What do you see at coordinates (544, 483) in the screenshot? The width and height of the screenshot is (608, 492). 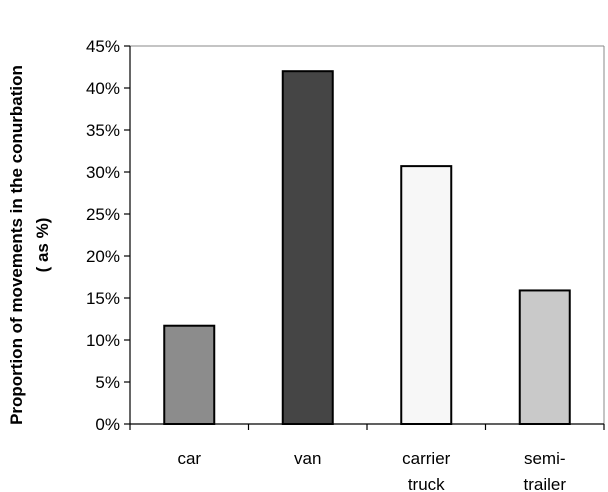 I see `x-category-label: trailer` at bounding box center [544, 483].